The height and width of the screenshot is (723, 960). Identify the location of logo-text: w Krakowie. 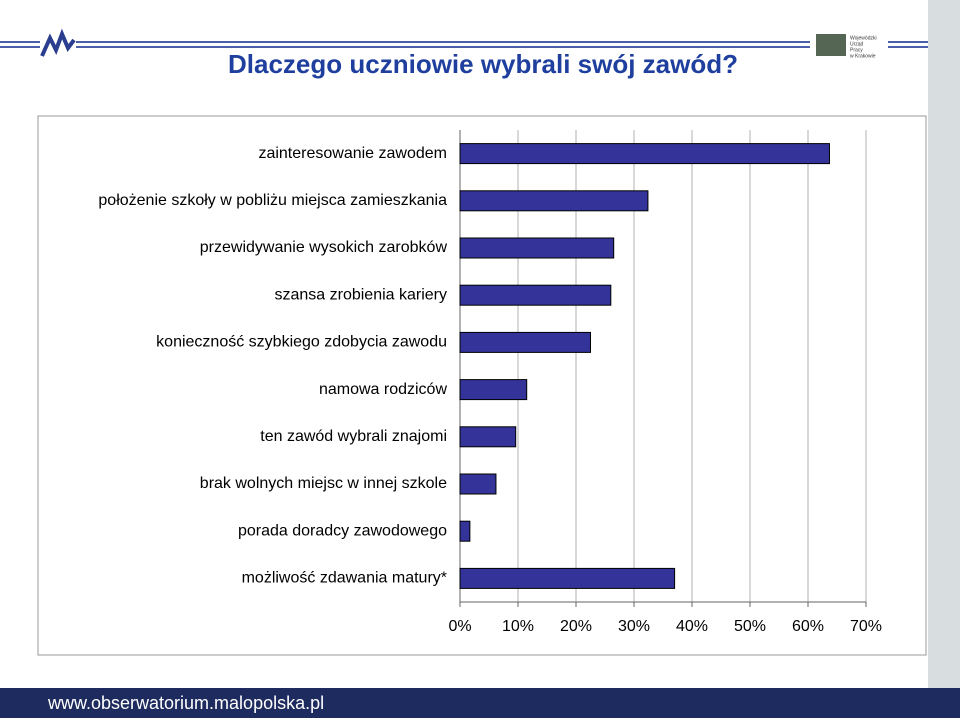
(863, 56).